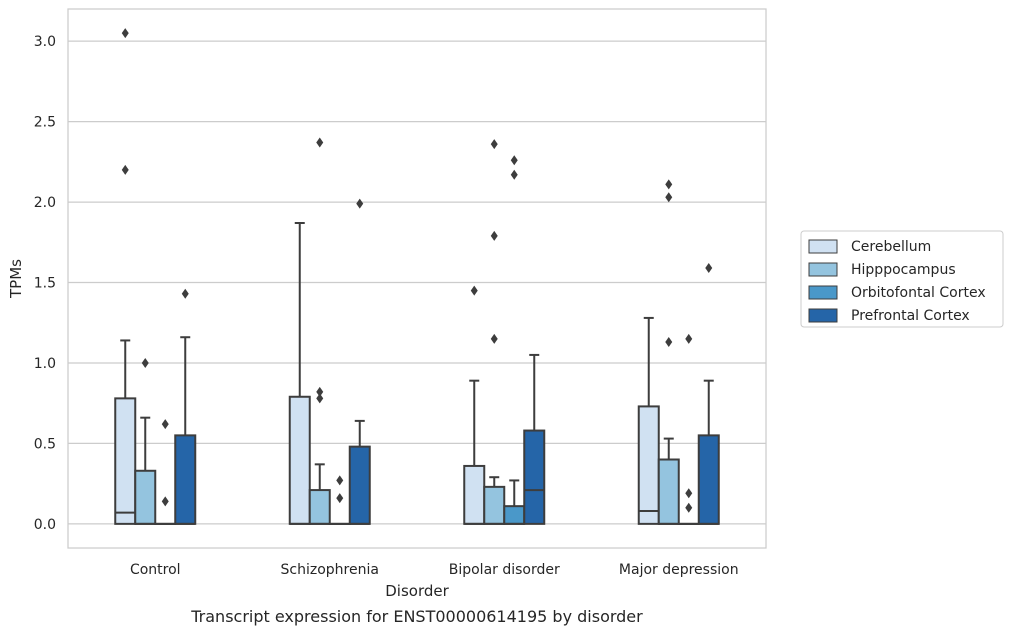  Describe the element at coordinates (45, 42) in the screenshot. I see `y-tick-label: 3.0` at that location.